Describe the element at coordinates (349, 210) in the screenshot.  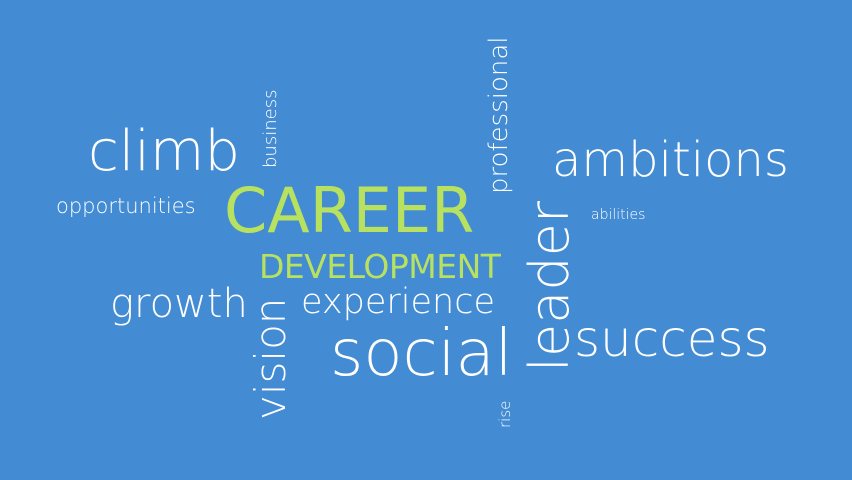
I see `word-career: CAREER` at that location.